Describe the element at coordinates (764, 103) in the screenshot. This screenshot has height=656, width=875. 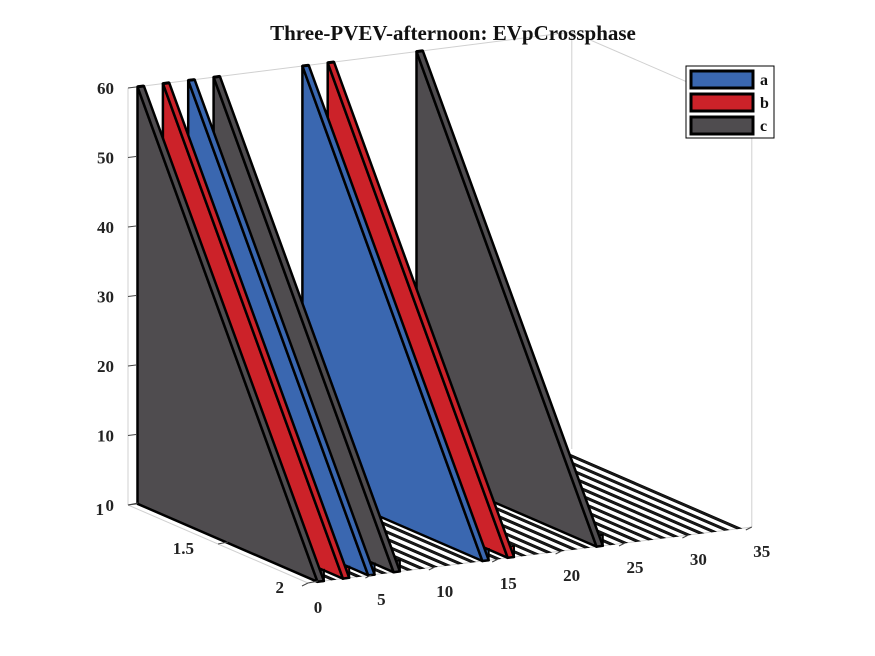
I see `legend-label-b: b` at that location.